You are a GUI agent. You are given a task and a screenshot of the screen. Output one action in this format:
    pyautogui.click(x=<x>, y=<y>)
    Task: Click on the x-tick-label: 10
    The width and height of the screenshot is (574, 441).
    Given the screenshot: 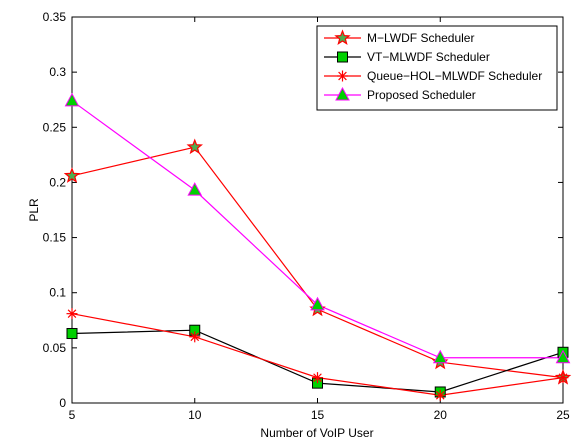 What is the action you would take?
    pyautogui.click(x=195, y=415)
    